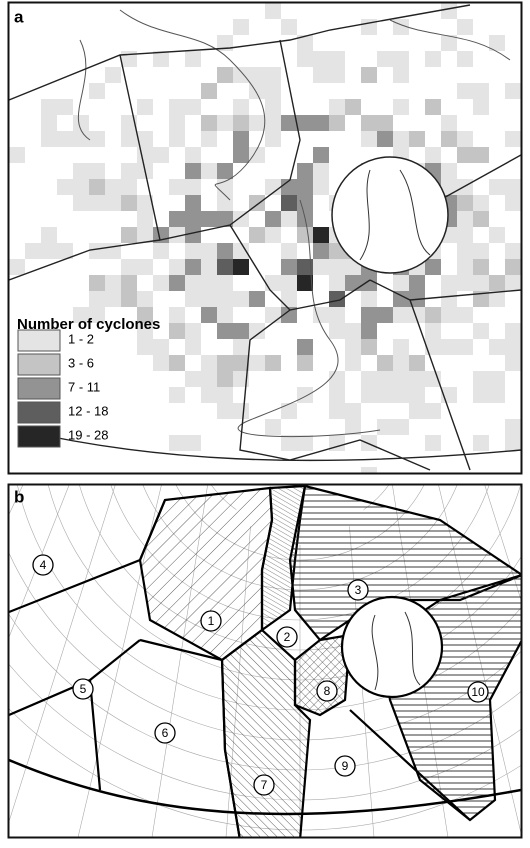 The height and width of the screenshot is (848, 530). I want to click on panel-label: a, so click(19, 16).